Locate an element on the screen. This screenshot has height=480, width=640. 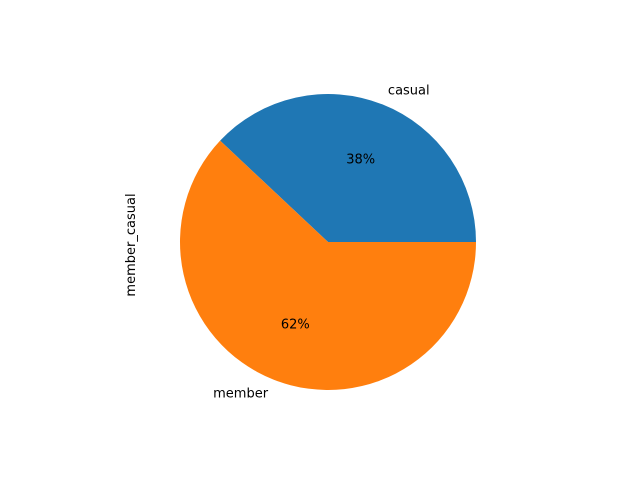
y-axis-label: member_casual is located at coordinates (131, 244).